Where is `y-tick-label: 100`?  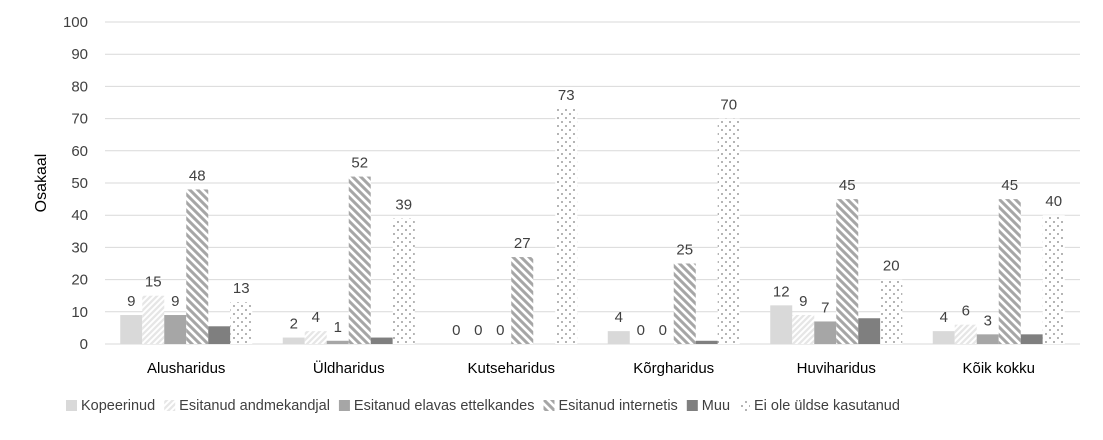
y-tick-label: 100 is located at coordinates (75, 22).